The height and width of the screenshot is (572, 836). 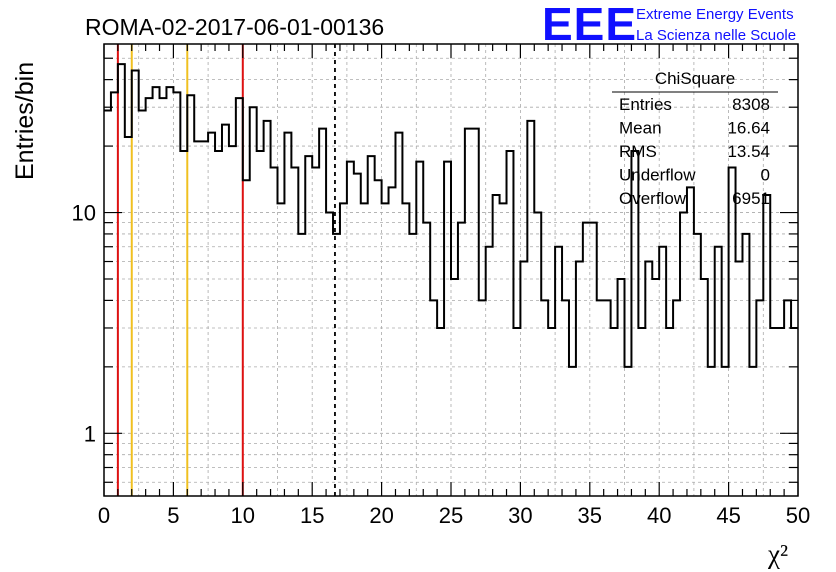 What do you see at coordinates (243, 515) in the screenshot?
I see `x-tick-label: 10` at bounding box center [243, 515].